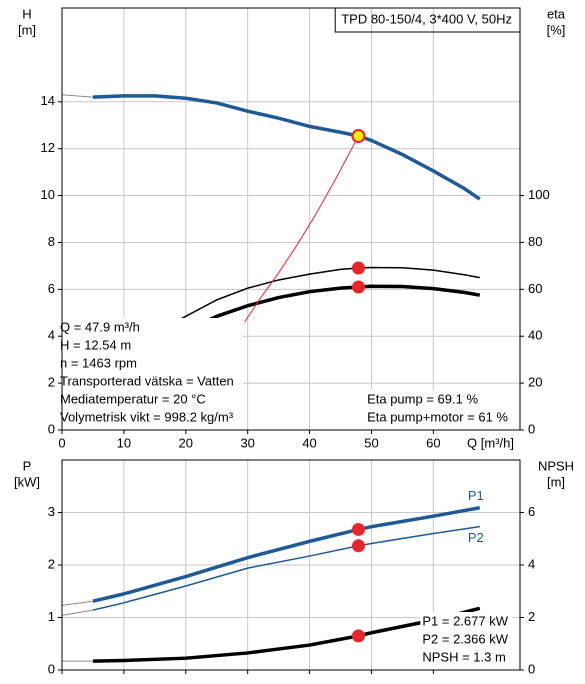 This screenshot has width=585, height=684. What do you see at coordinates (95, 344) in the screenshot?
I see `info-text: H = 12.54 m` at bounding box center [95, 344].